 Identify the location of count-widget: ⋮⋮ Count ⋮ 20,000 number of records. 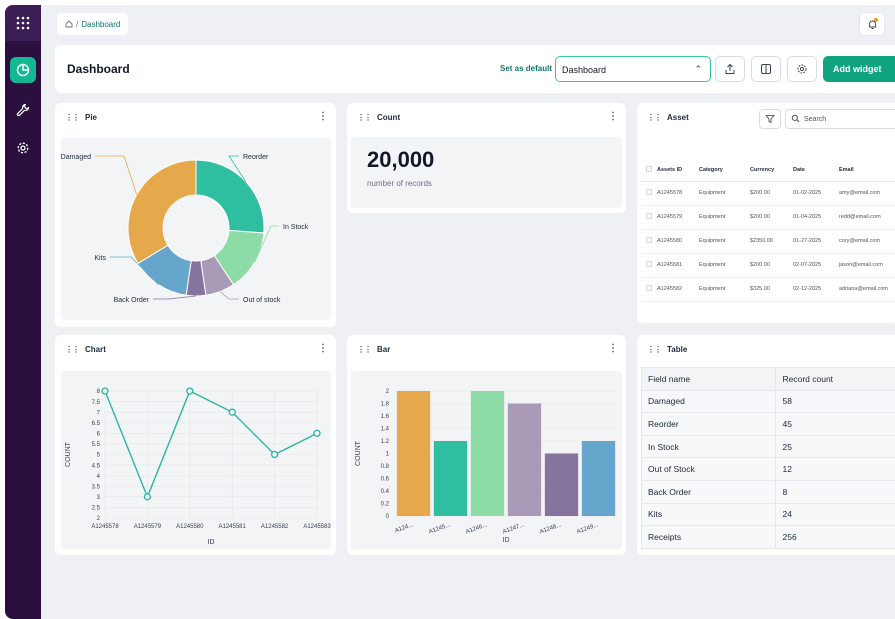
(486, 158).